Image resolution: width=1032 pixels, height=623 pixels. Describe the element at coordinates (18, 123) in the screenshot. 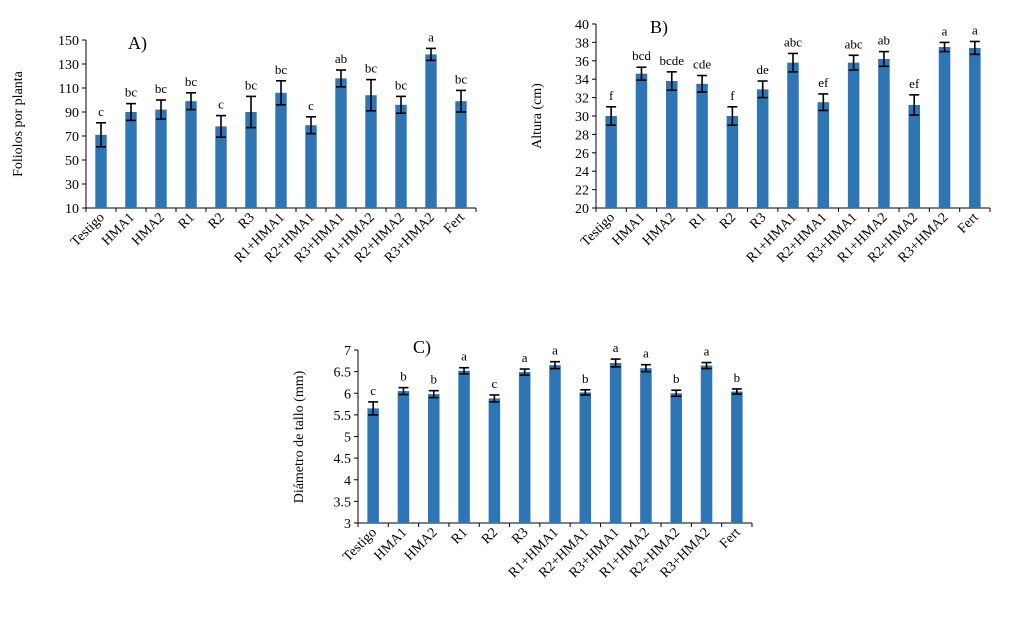

I see `y-axis-title: Foliolos por planta` at that location.